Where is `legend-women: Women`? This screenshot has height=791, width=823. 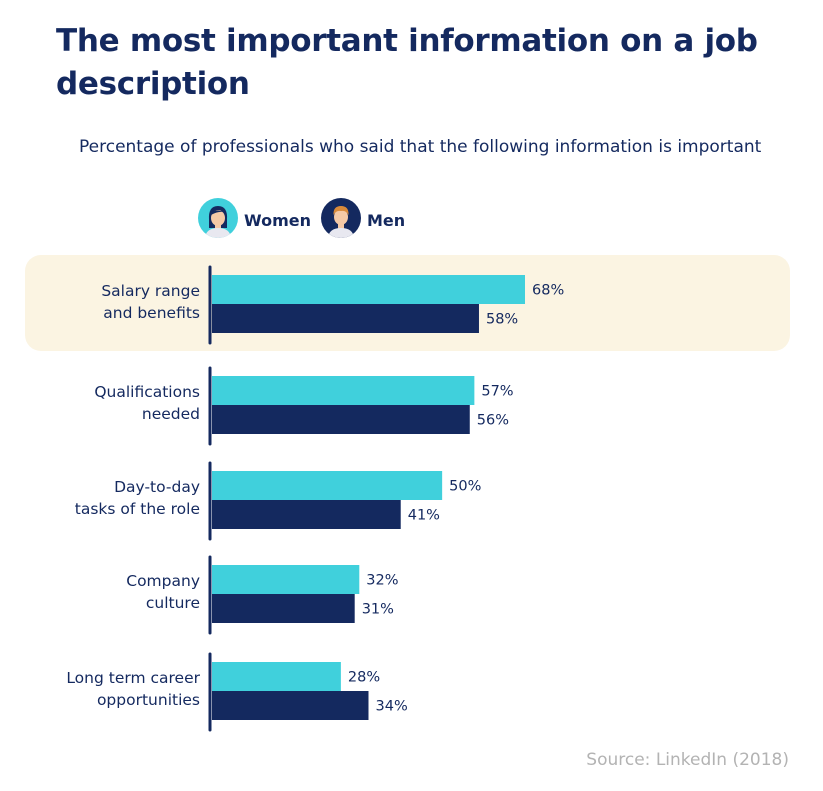
legend-women: Women is located at coordinates (254, 220).